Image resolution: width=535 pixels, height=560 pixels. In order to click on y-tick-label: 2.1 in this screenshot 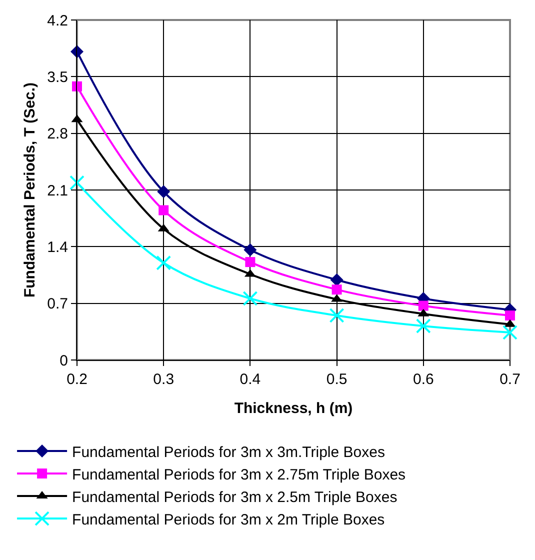, I will do `click(57, 191)`.